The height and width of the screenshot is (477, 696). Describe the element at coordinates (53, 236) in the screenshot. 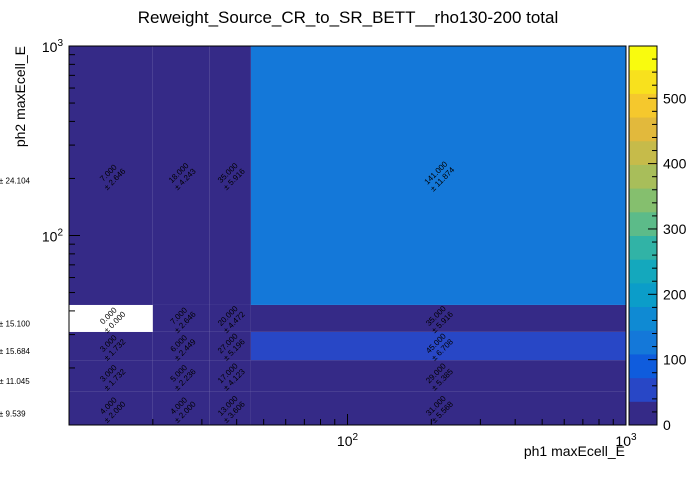

I see `y-tick-label: 10²` at that location.